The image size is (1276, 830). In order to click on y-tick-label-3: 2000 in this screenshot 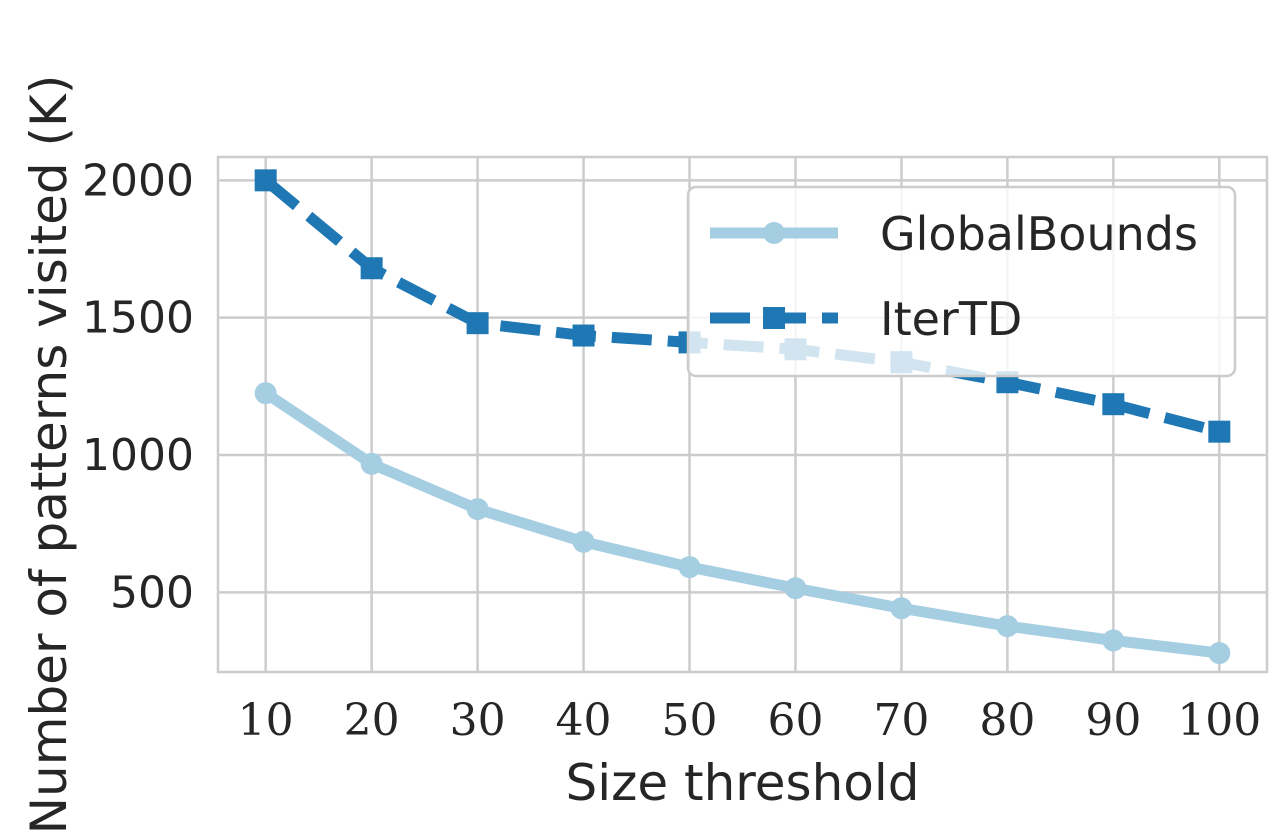, I will do `click(138, 180)`.